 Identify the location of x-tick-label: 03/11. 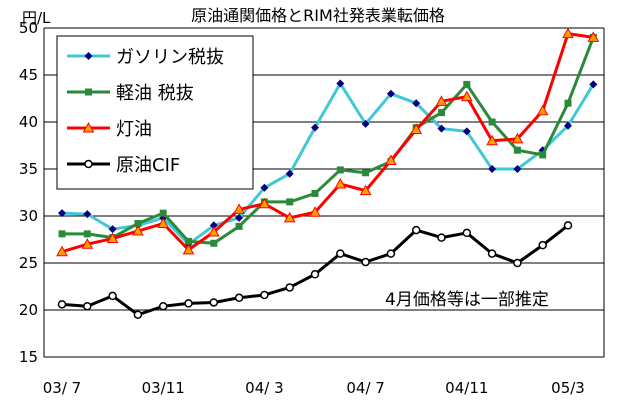
(163, 388).